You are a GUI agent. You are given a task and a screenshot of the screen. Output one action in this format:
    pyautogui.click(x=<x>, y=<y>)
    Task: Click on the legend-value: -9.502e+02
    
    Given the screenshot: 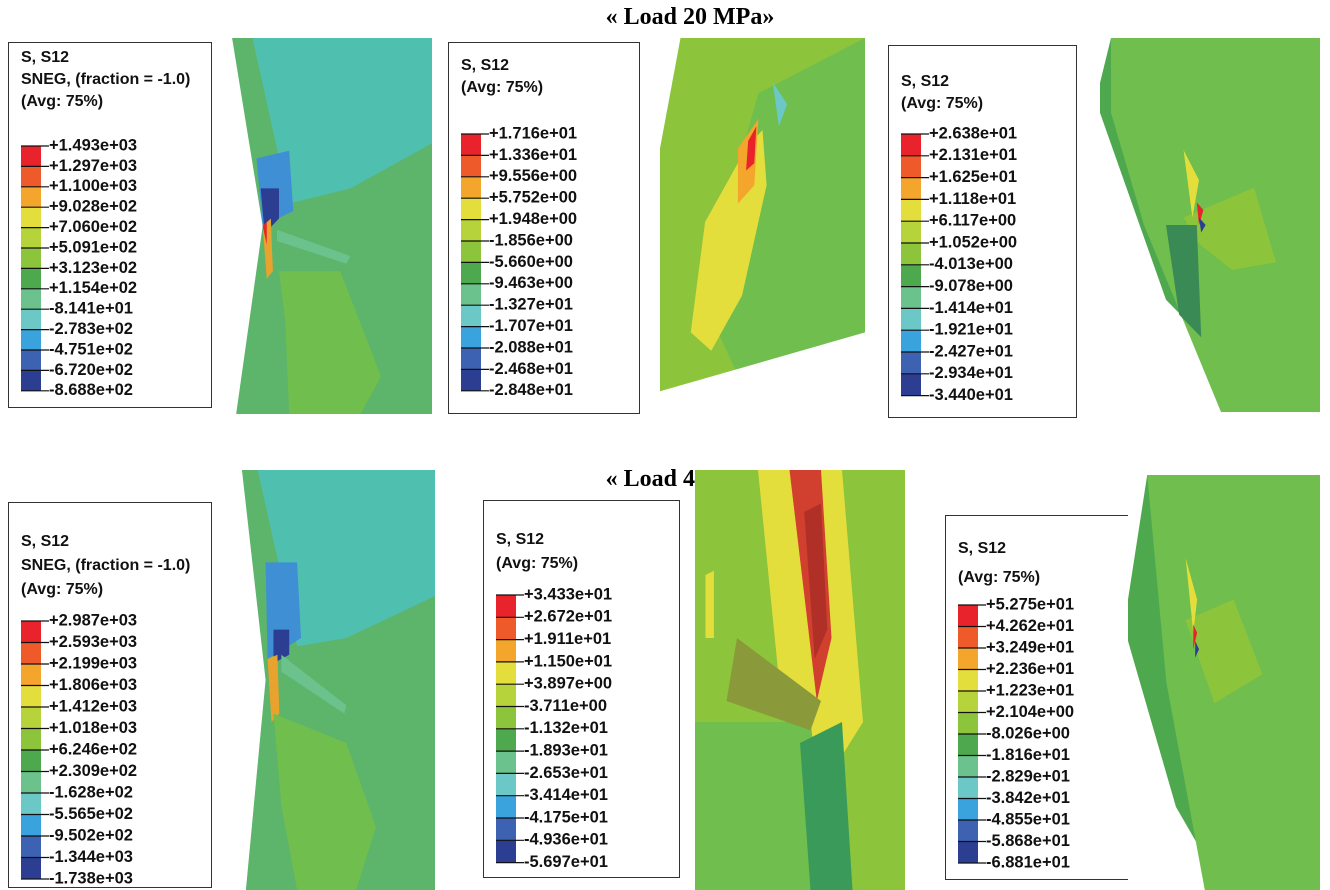 What is the action you would take?
    pyautogui.click(x=91, y=835)
    